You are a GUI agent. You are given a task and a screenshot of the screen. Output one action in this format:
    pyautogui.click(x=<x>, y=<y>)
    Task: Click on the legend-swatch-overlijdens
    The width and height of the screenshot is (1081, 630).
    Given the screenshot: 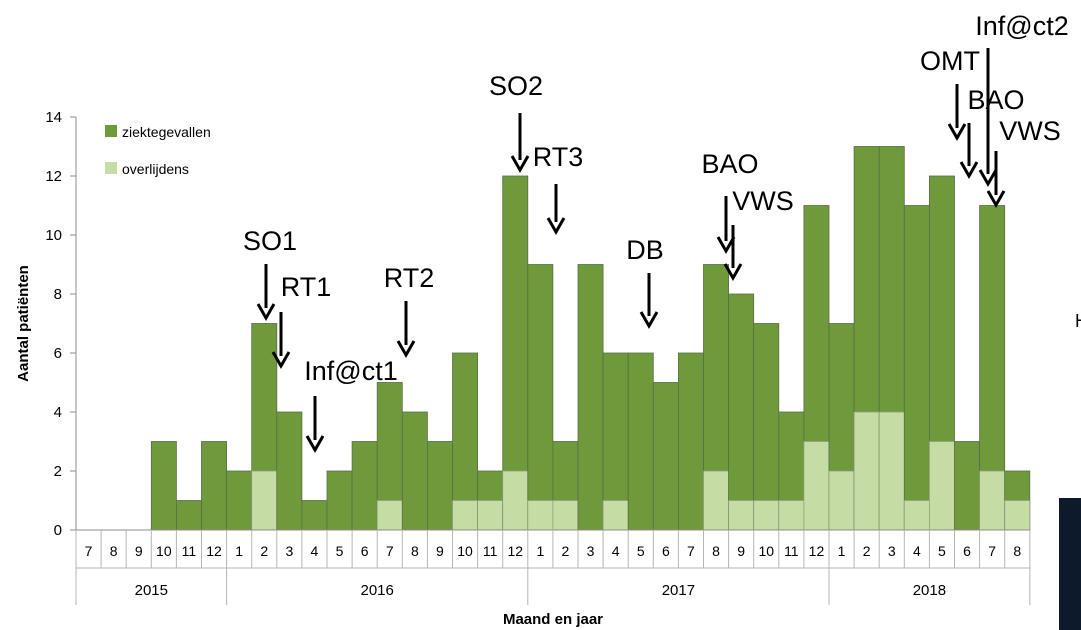 What is the action you would take?
    pyautogui.click(x=111, y=168)
    